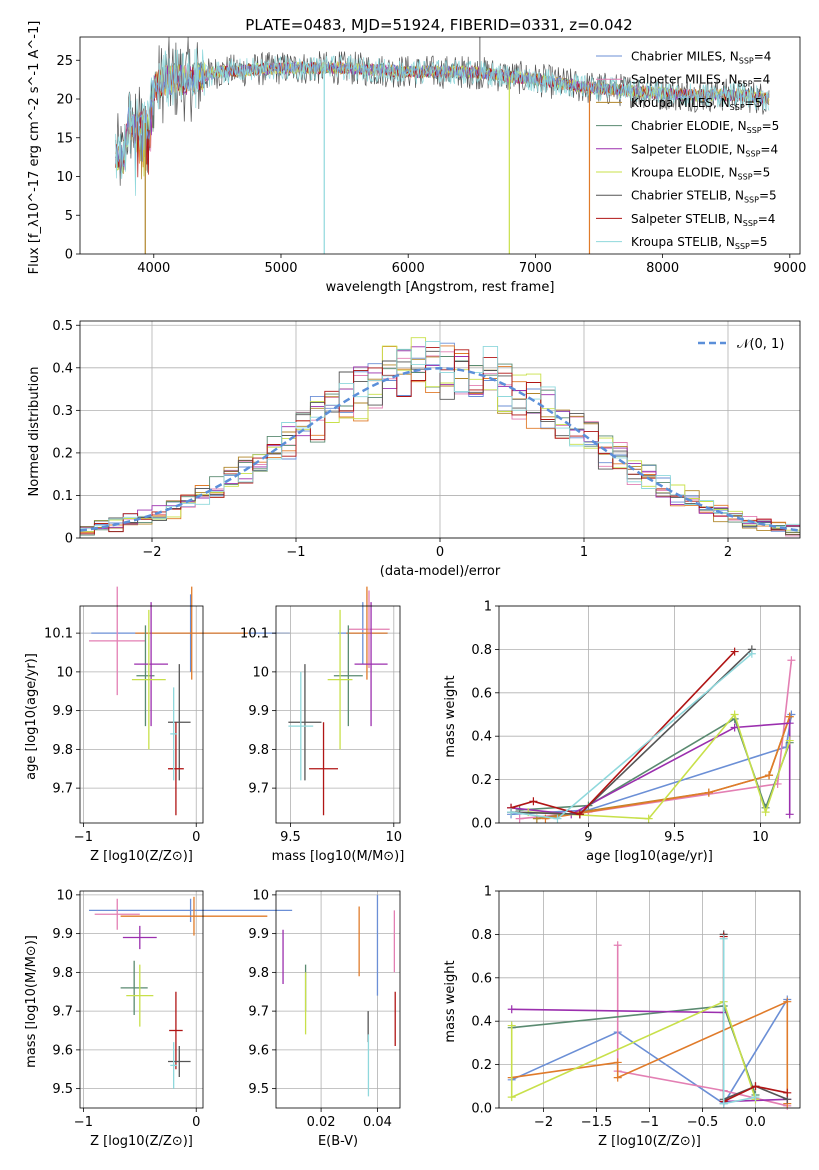 Image resolution: width=819 pixels, height=1170 pixels. Describe the element at coordinates (699, 243) in the screenshot. I see `legend-label: Kroupa STELIB, NSSP=5` at that location.